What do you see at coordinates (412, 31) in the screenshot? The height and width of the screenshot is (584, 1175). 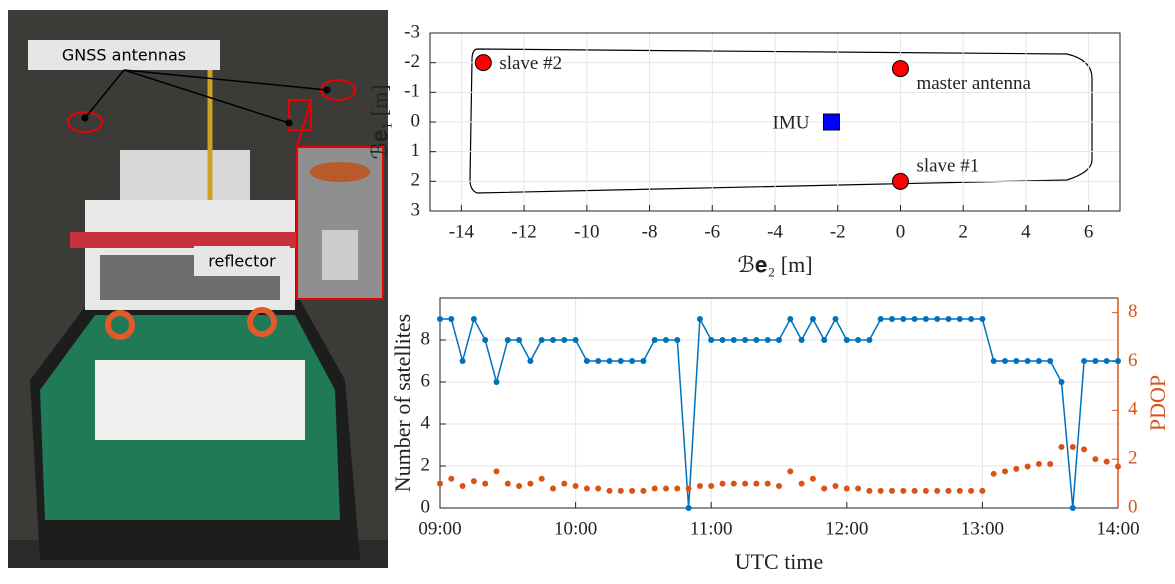 I see `y-tick-label: -3` at bounding box center [412, 31].